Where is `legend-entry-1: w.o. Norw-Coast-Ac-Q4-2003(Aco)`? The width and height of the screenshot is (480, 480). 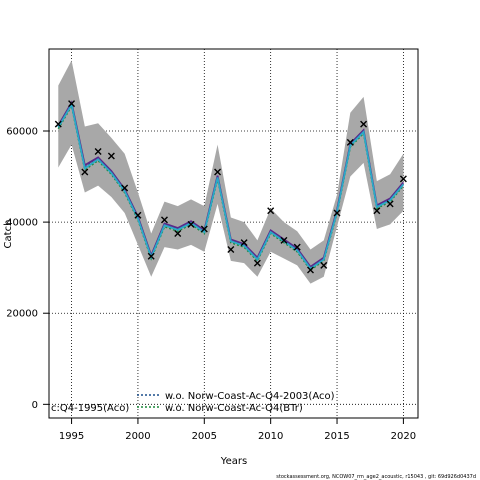
legend-entry-1: w.o. Norw-Coast-Ac-Q4-2003(Aco) is located at coordinates (250, 396).